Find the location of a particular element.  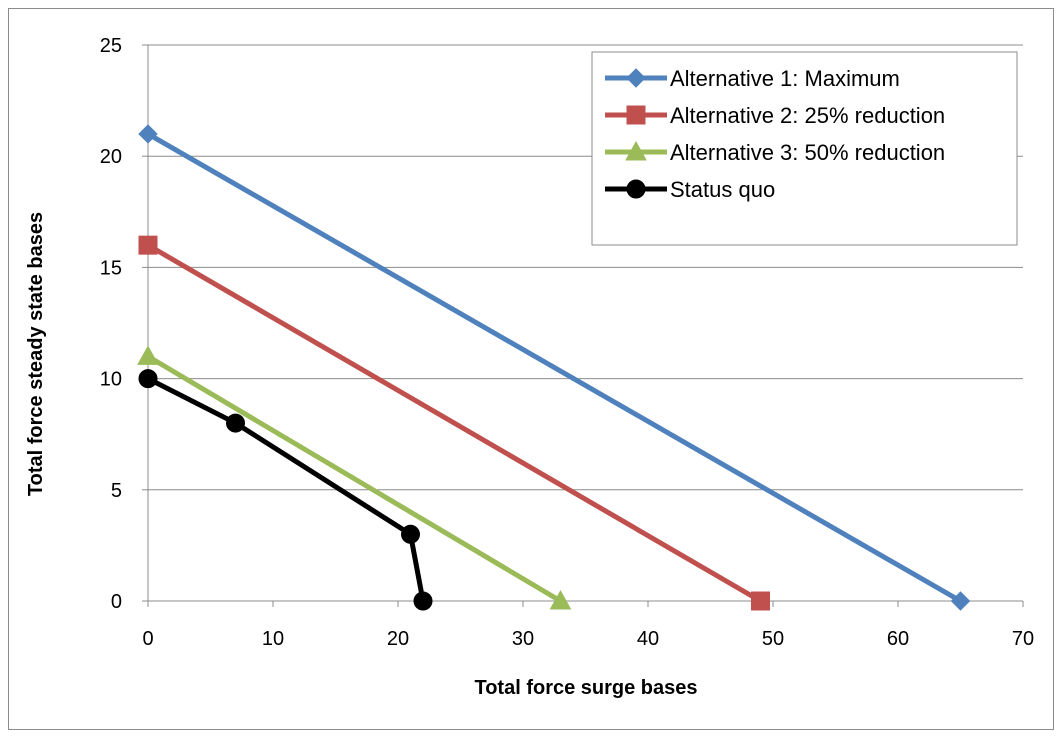

legend-item: Alternative 3: 50% reduction is located at coordinates (775, 152).